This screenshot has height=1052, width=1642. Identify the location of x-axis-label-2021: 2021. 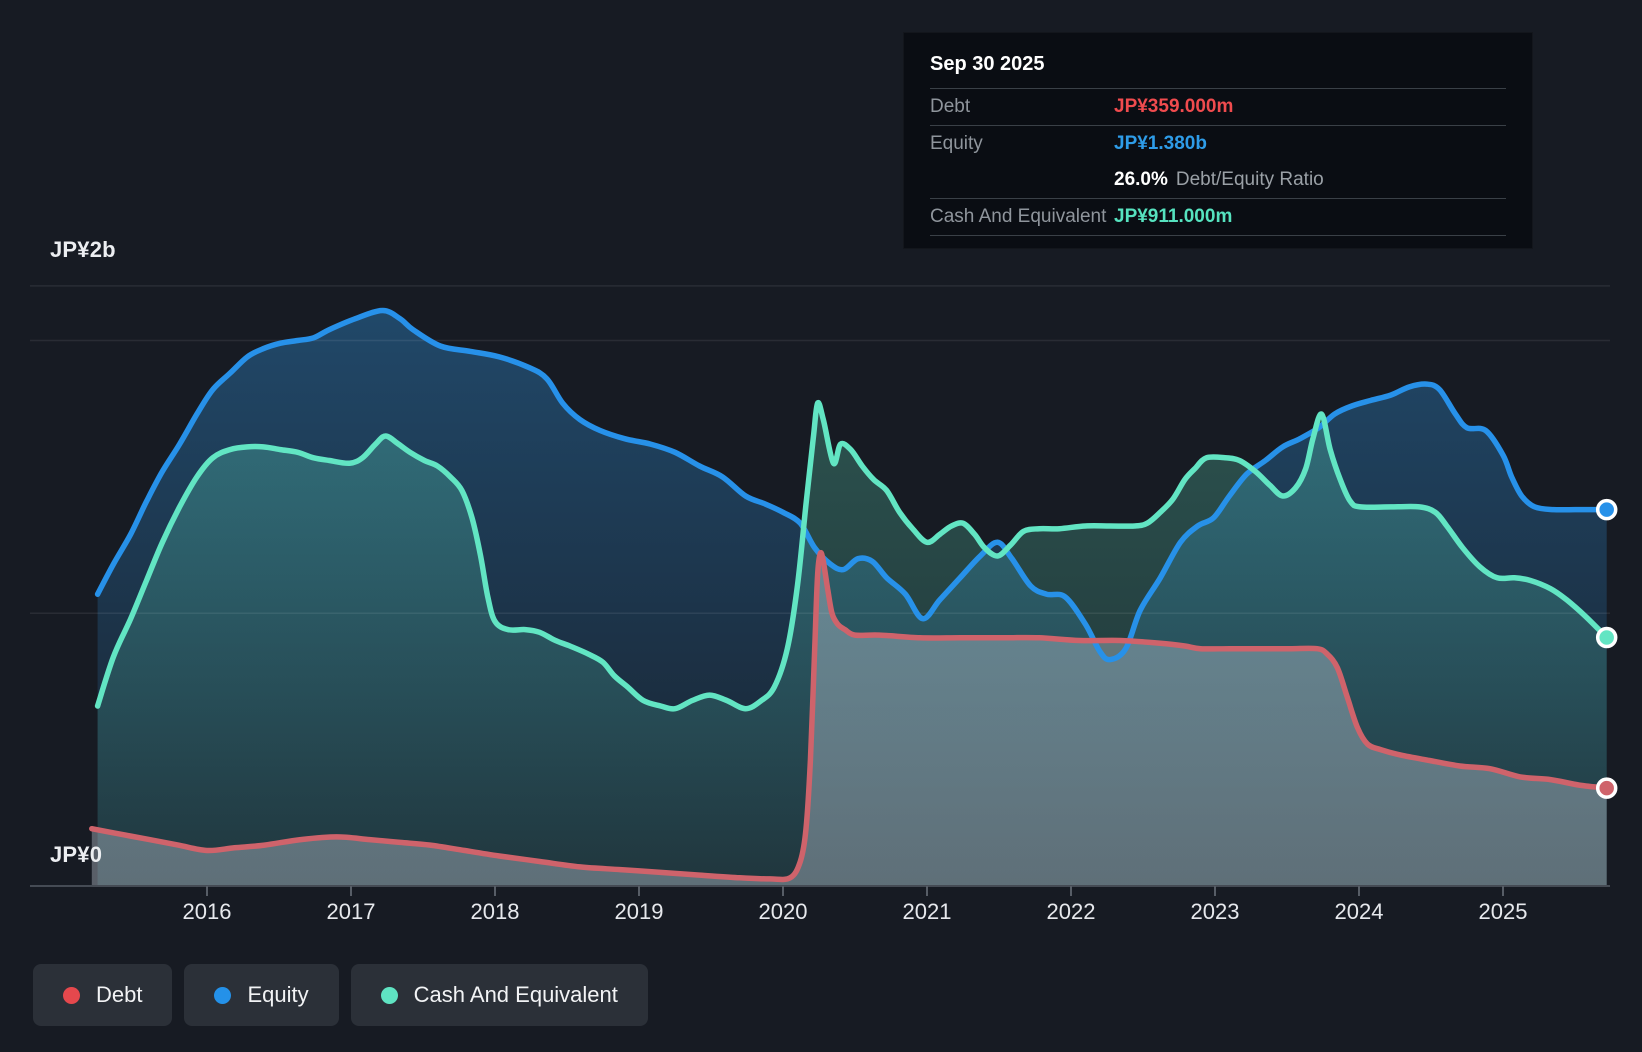
(927, 911).